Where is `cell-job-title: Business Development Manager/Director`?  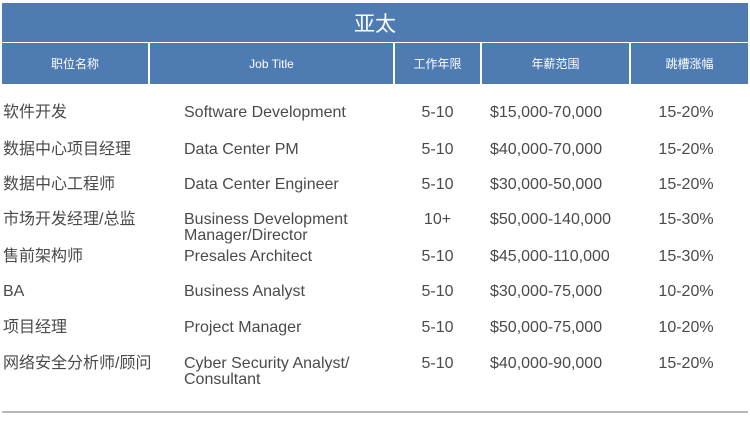 cell-job-title: Business Development Manager/Director is located at coordinates (266, 227).